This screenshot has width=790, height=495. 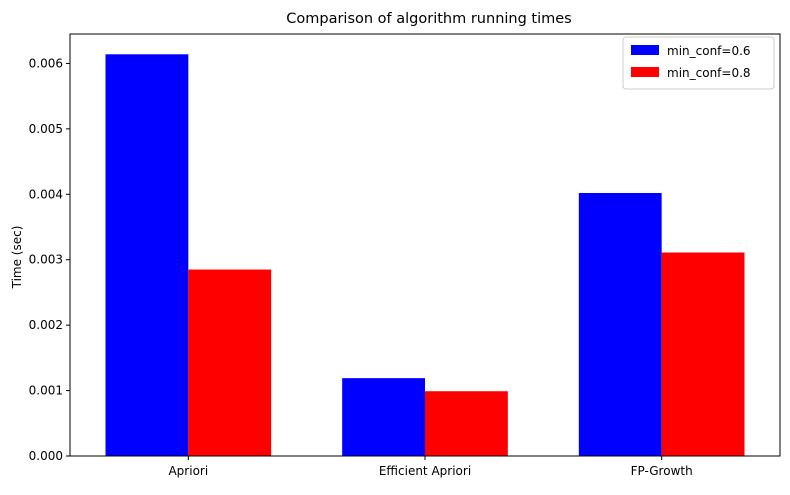 What do you see at coordinates (709, 73) in the screenshot?
I see `legend-label: min_conf=0.8` at bounding box center [709, 73].